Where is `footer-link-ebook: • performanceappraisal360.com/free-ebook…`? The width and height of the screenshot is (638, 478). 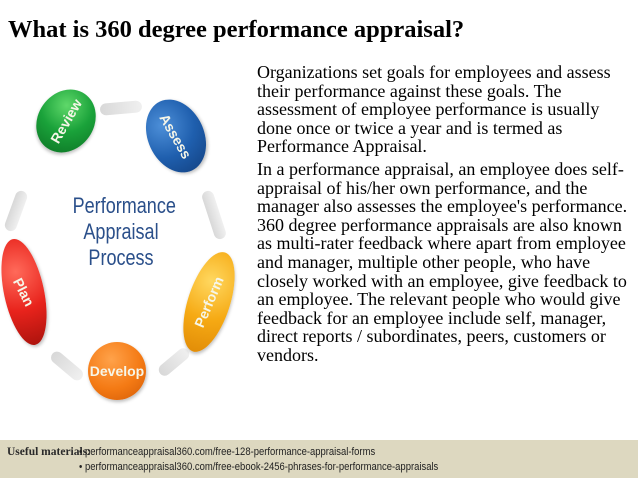 footer-link-ebook: • performanceappraisal360.com/free-ebook… is located at coordinates (259, 467).